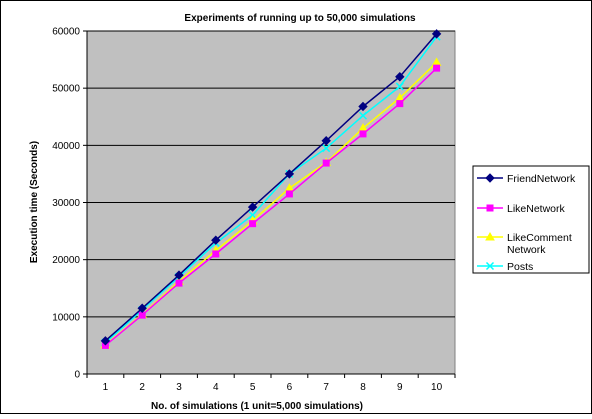 Image resolution: width=592 pixels, height=419 pixels. I want to click on legend-marker-posts, so click(490, 266).